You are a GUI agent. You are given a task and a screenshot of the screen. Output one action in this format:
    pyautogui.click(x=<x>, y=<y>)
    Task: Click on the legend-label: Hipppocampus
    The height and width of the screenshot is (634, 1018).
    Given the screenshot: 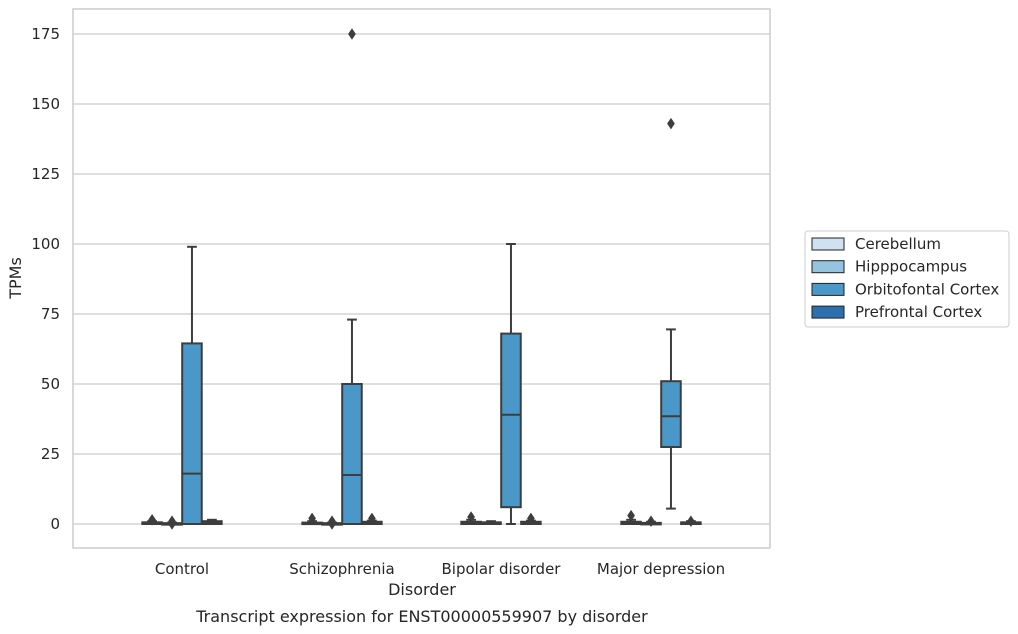 What is the action you would take?
    pyautogui.click(x=911, y=267)
    